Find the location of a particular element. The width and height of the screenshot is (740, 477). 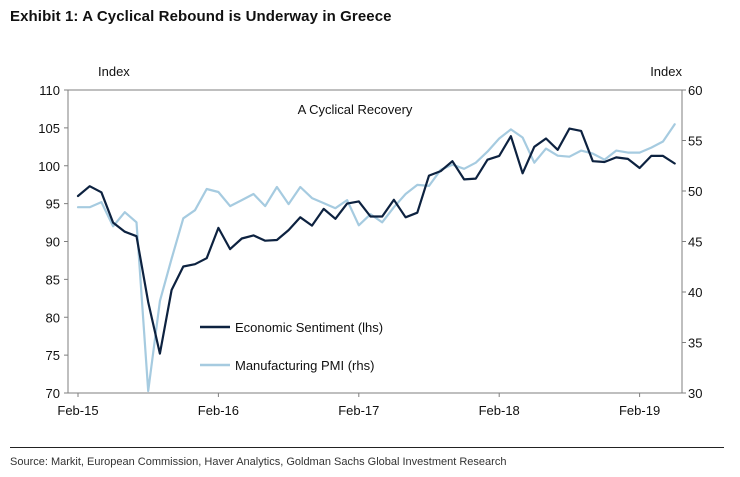

left-tick-label: 95 is located at coordinates (53, 204).